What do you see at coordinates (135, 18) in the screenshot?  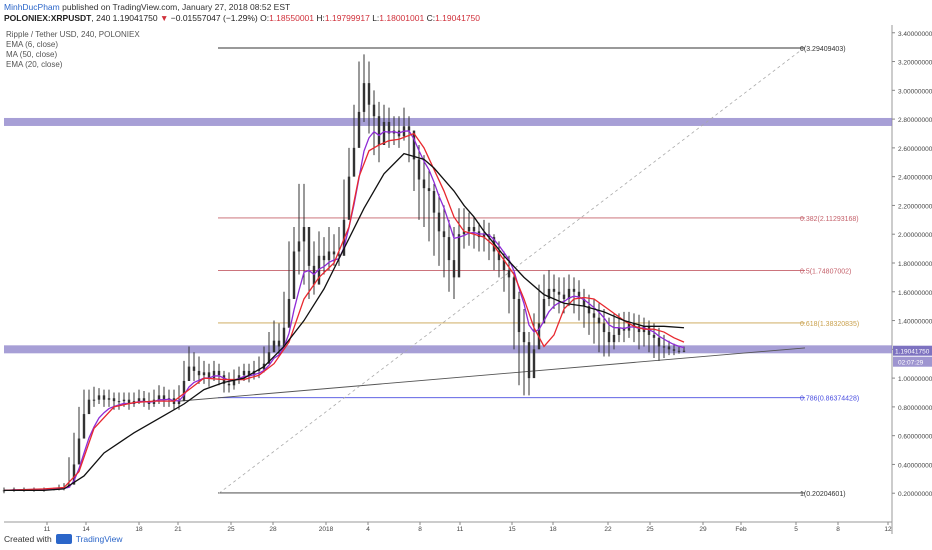 I see `last-price: 1.19041750` at bounding box center [135, 18].